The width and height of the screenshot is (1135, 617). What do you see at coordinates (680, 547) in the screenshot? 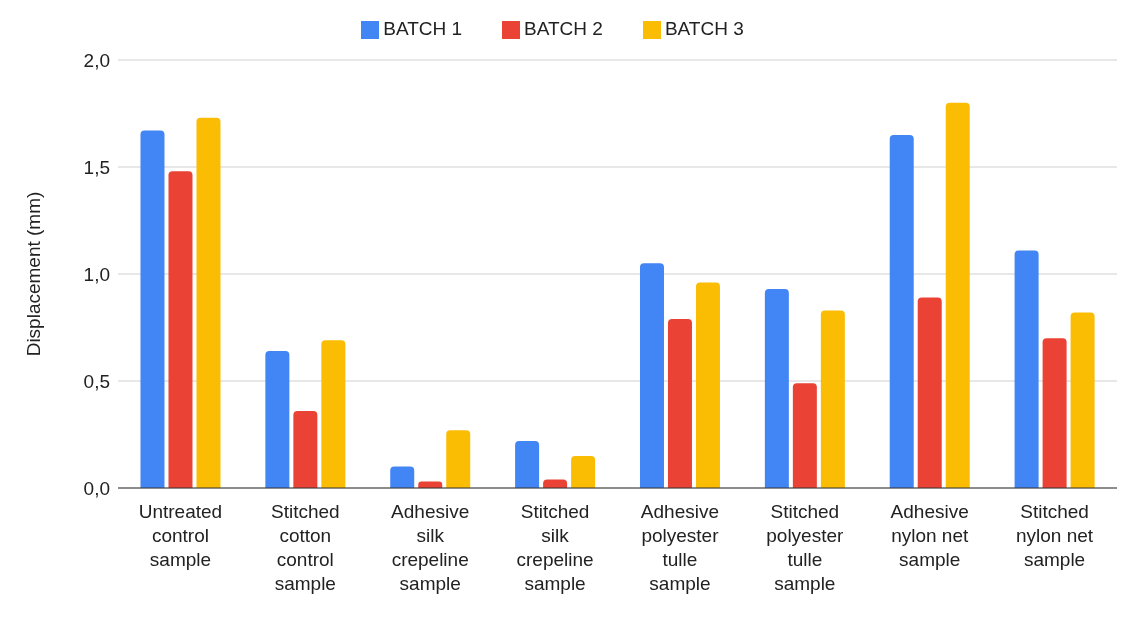
I see `x-tick-label: Adhesive polyester tulle sample` at bounding box center [680, 547].